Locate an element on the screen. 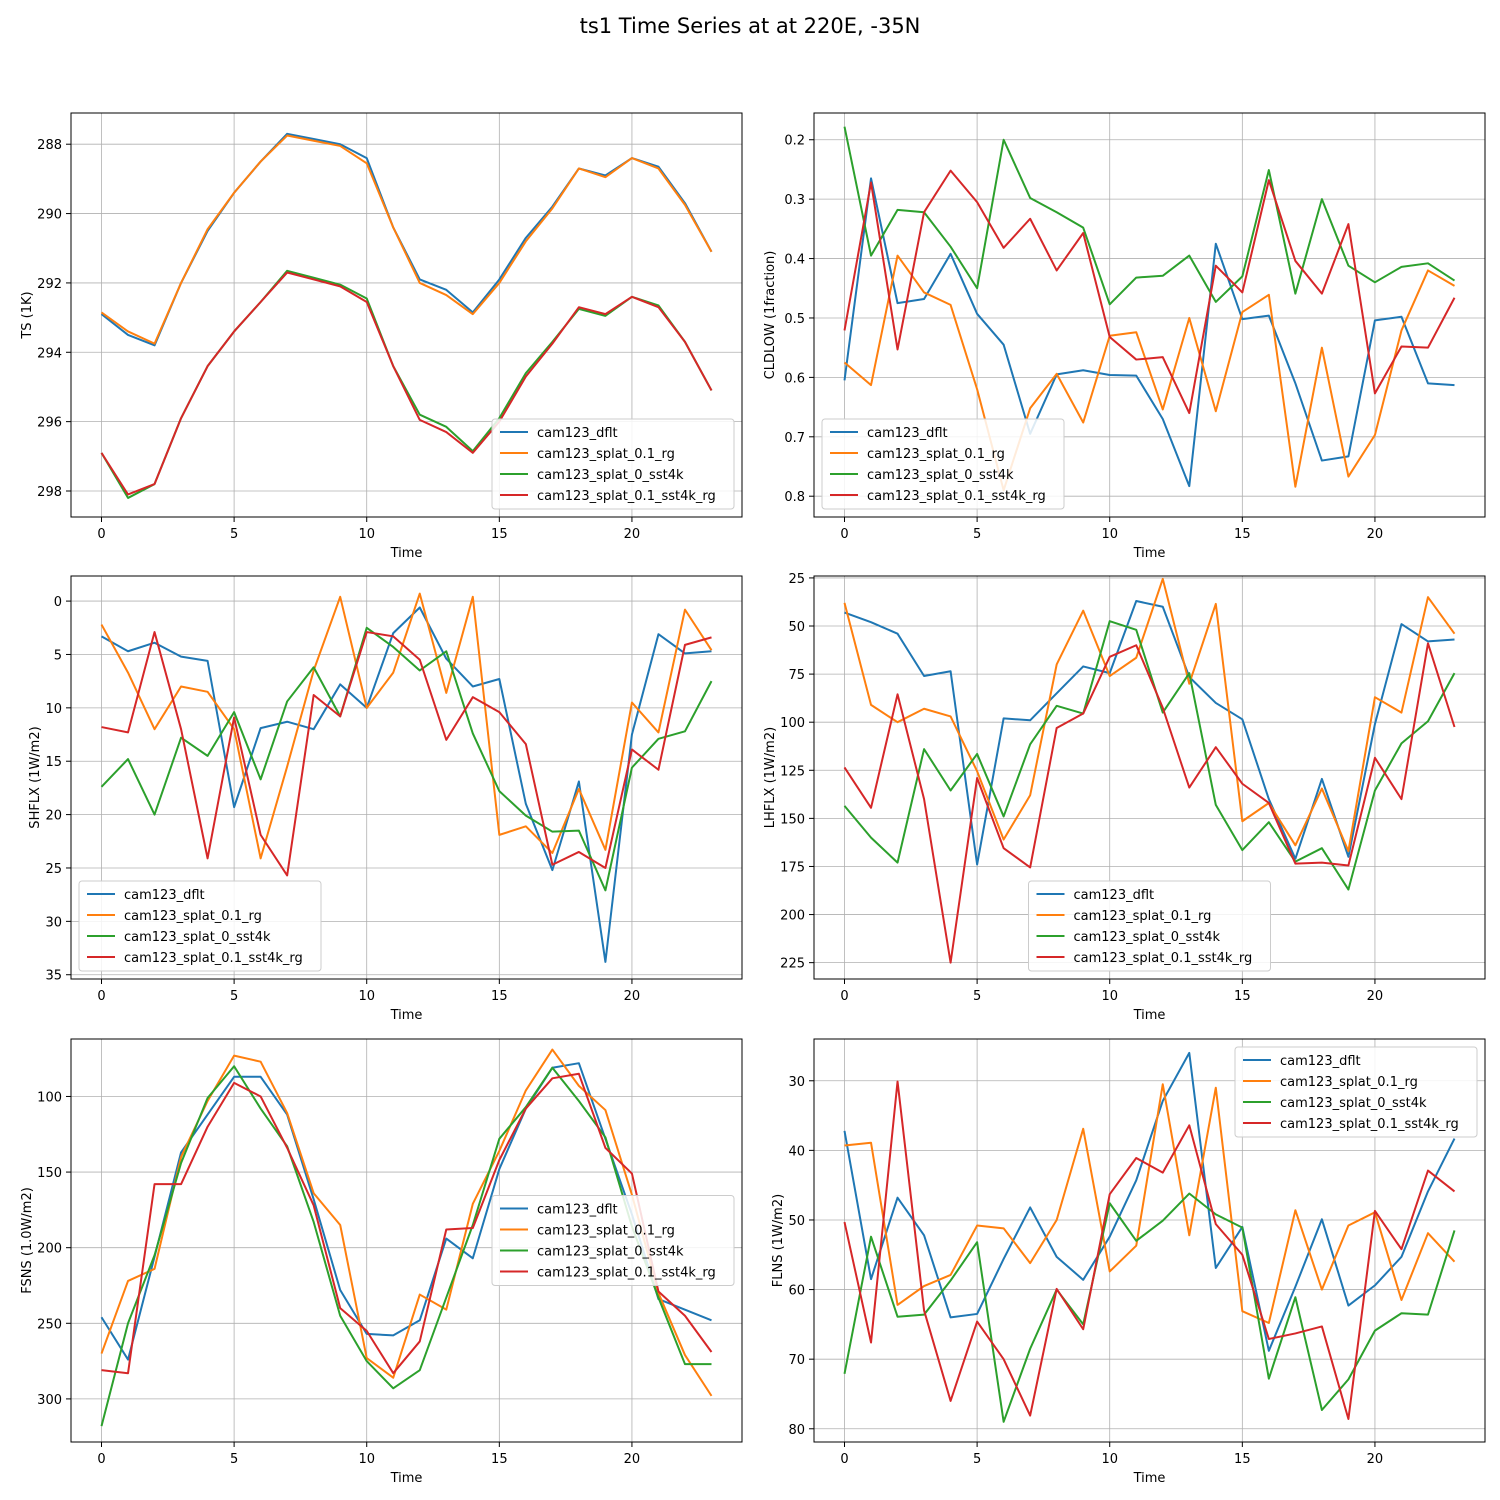  y-tick-label: 300 is located at coordinates (49, 1400).